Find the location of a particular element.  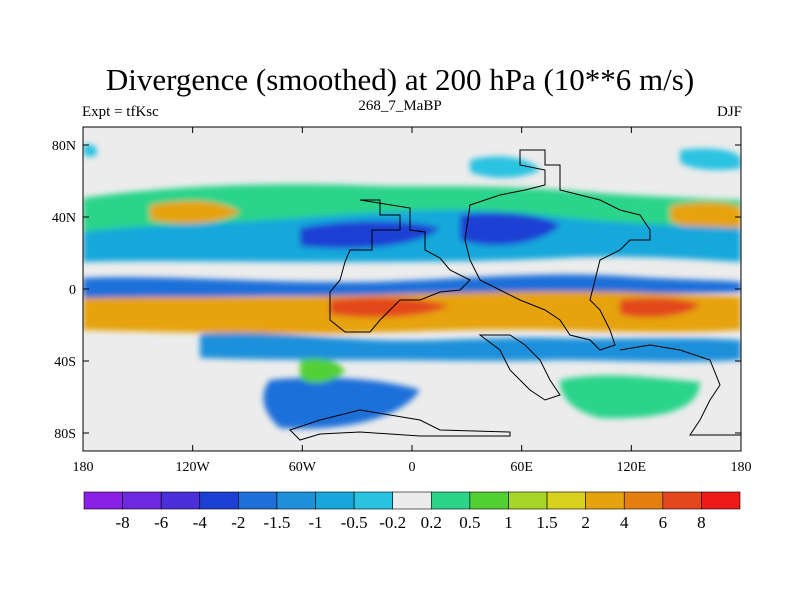

contour-north-high-latitude-negative-west is located at coordinates (90, 150).